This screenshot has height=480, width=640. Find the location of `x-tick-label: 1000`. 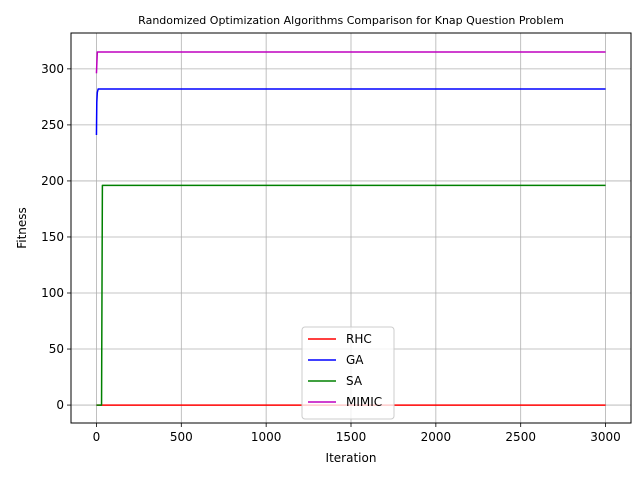

x-tick-label: 1000 is located at coordinates (266, 437).